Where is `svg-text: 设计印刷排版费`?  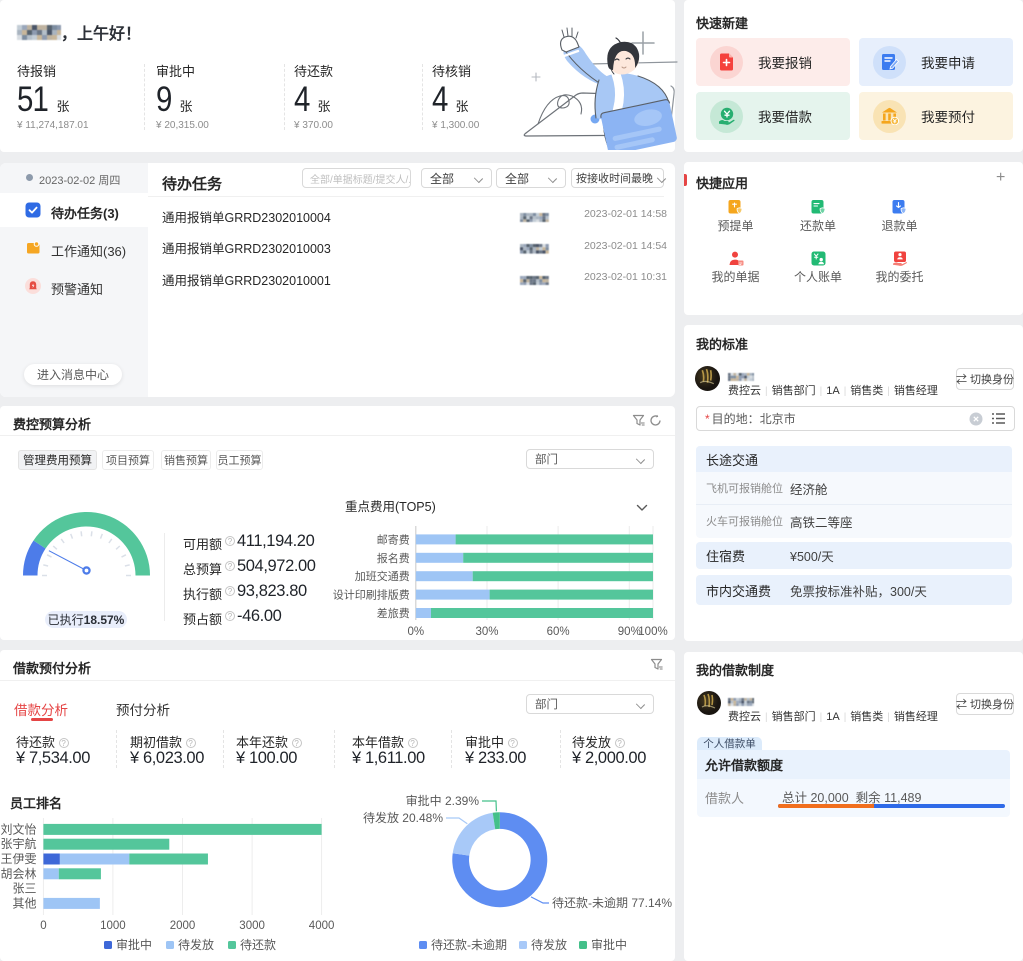 svg-text: 设计印刷排版费 is located at coordinates (371, 595).